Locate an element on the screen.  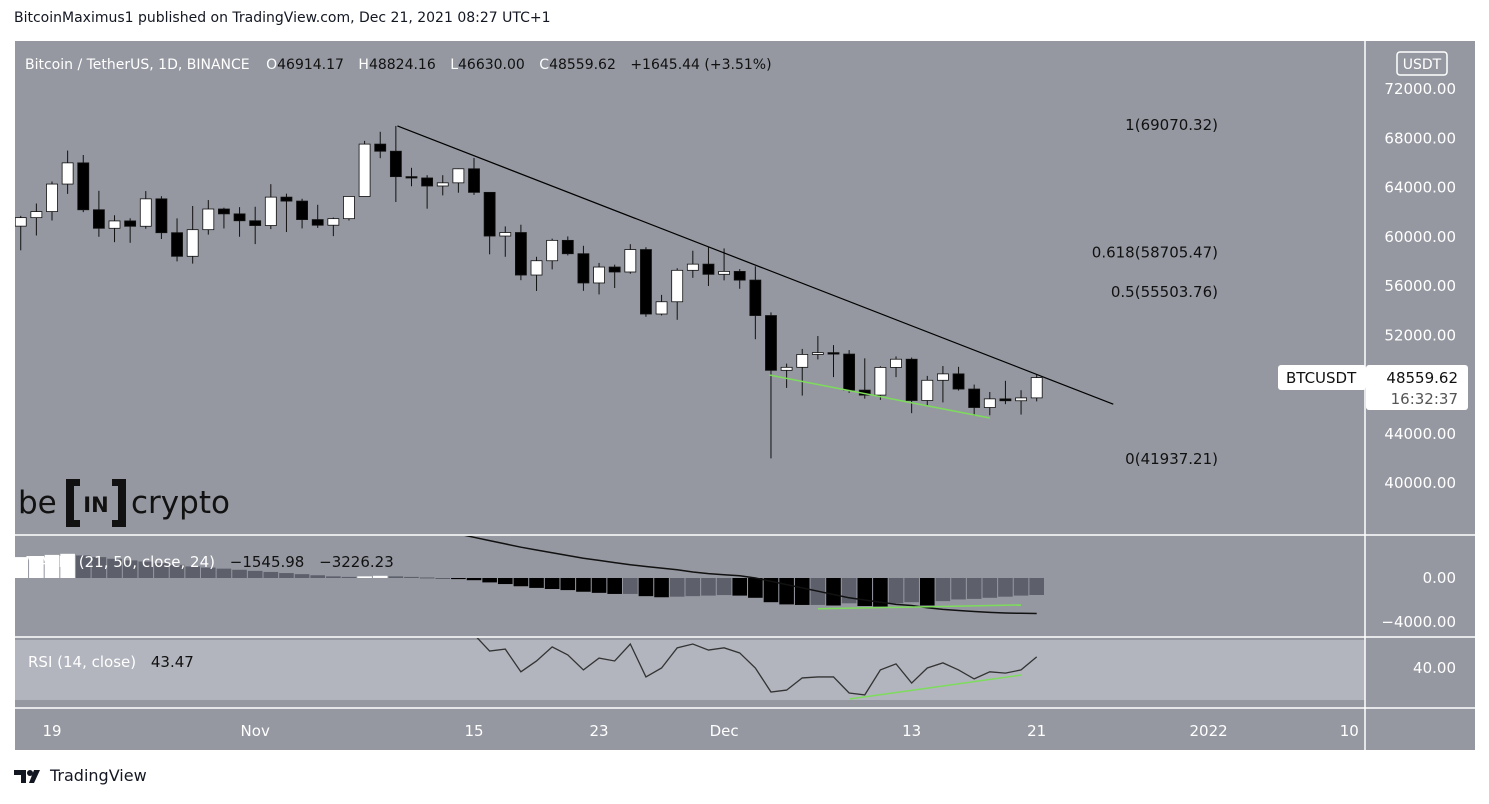
low-value: 46630.00 is located at coordinates (491, 65).